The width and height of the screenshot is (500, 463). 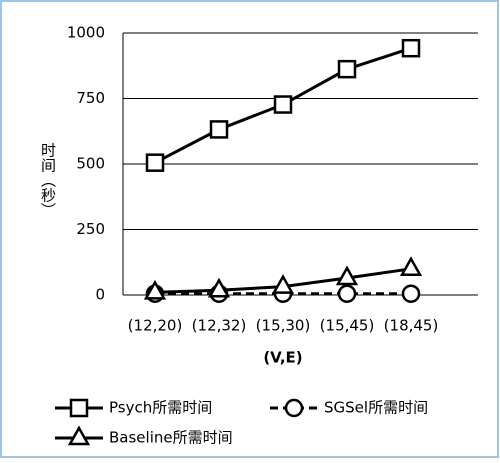 What do you see at coordinates (155, 326) in the screenshot?
I see `x-tick-label: (12,20)` at bounding box center [155, 326].